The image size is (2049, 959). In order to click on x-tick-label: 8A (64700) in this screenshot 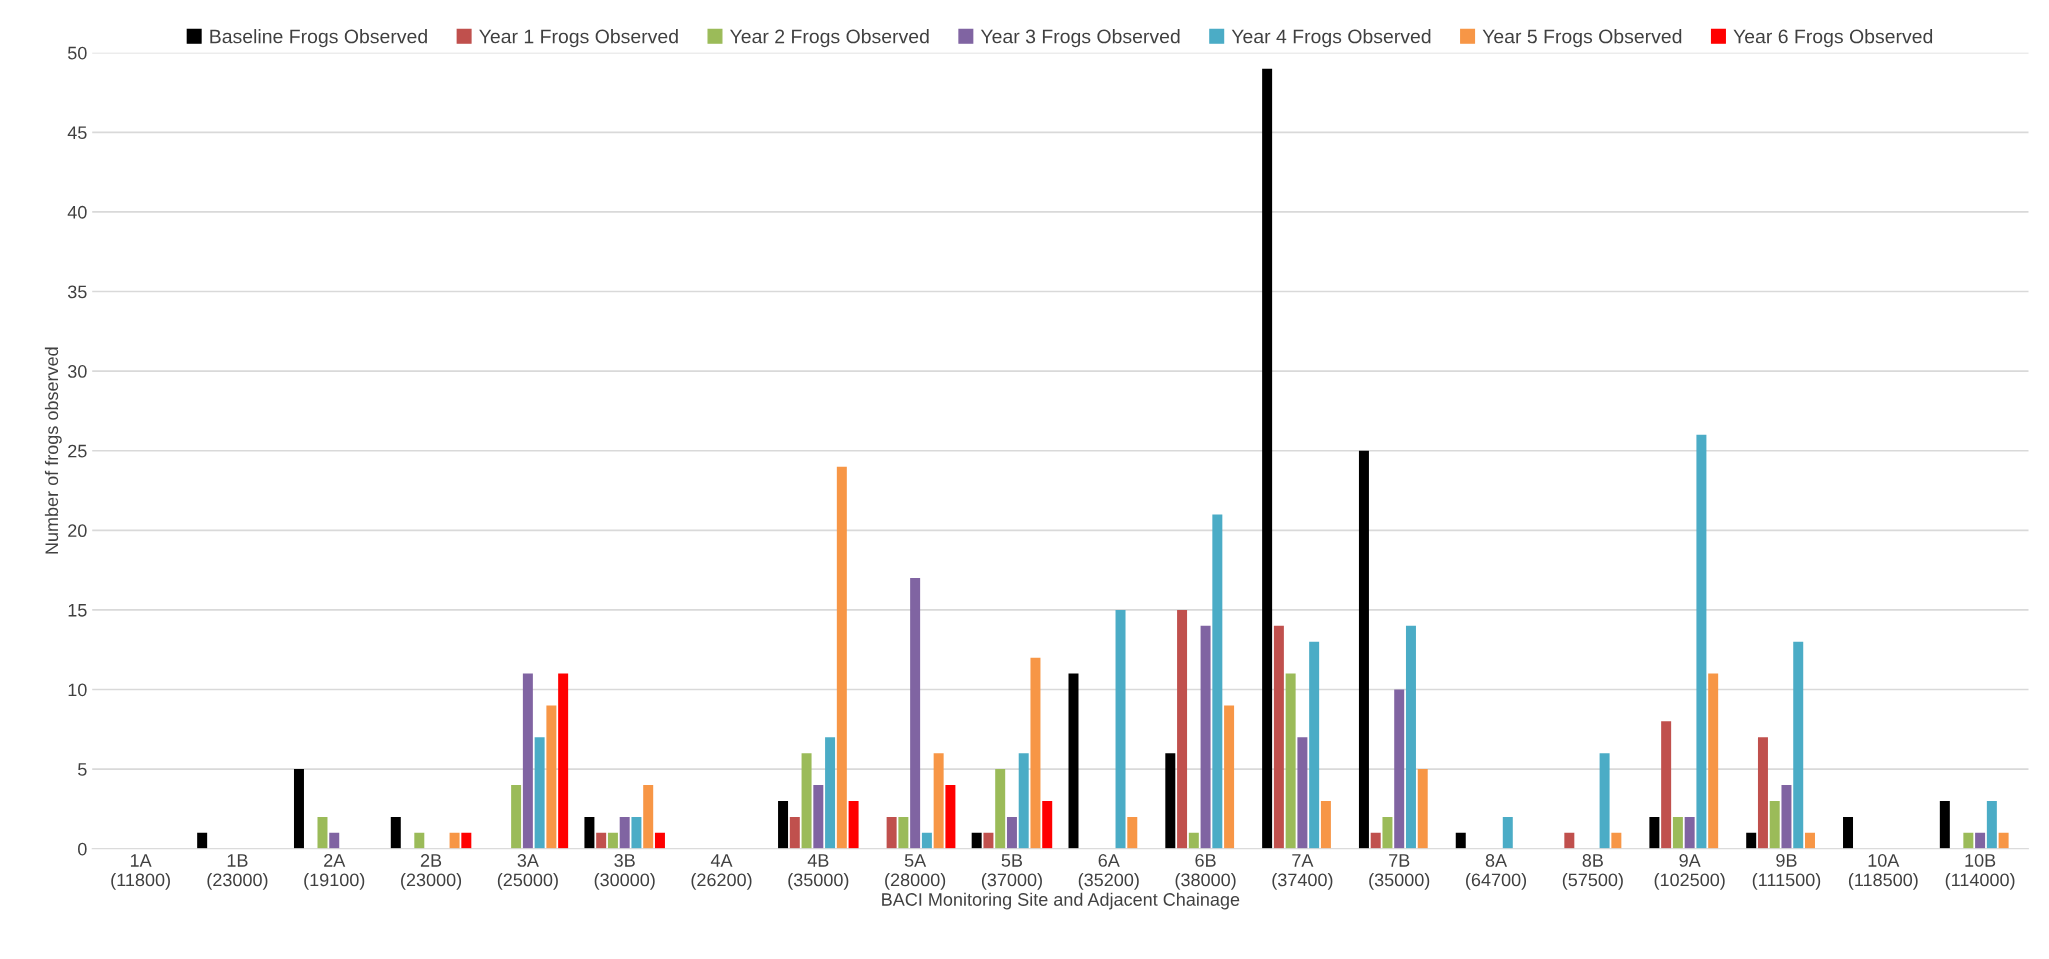, I will do `click(1496, 872)`.